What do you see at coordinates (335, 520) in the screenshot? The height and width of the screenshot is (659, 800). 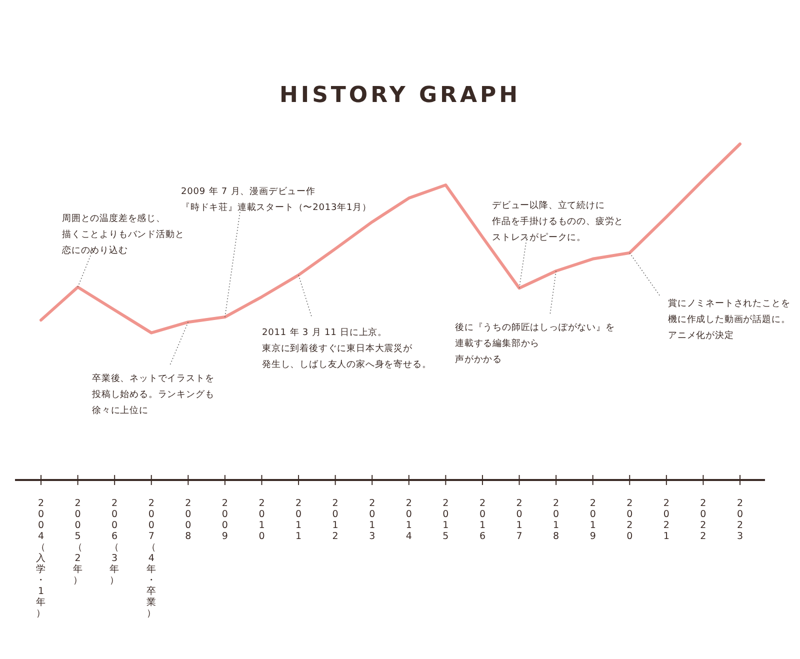 I see `x-tick-label: 2012` at bounding box center [335, 520].